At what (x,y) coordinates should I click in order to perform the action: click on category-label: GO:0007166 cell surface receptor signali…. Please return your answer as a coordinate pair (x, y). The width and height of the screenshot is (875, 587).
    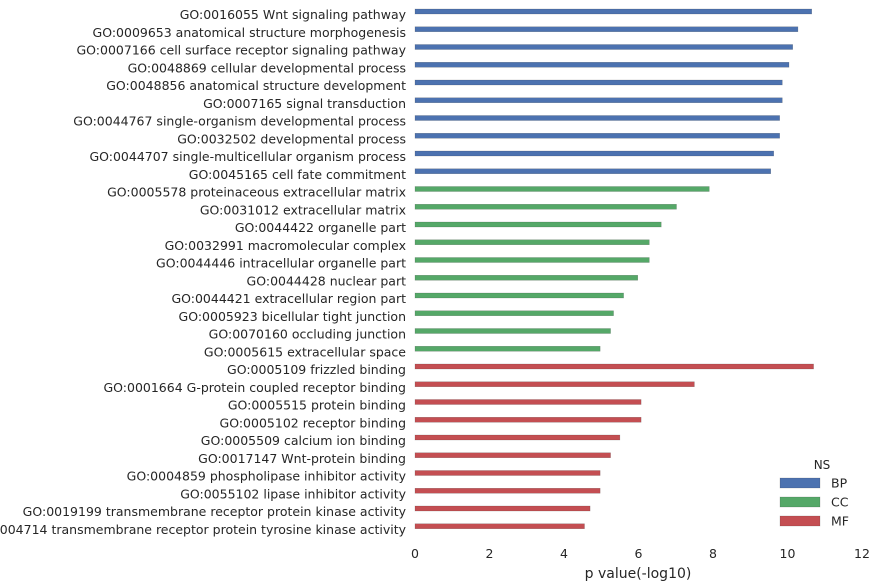
    Looking at the image, I should click on (241, 50).